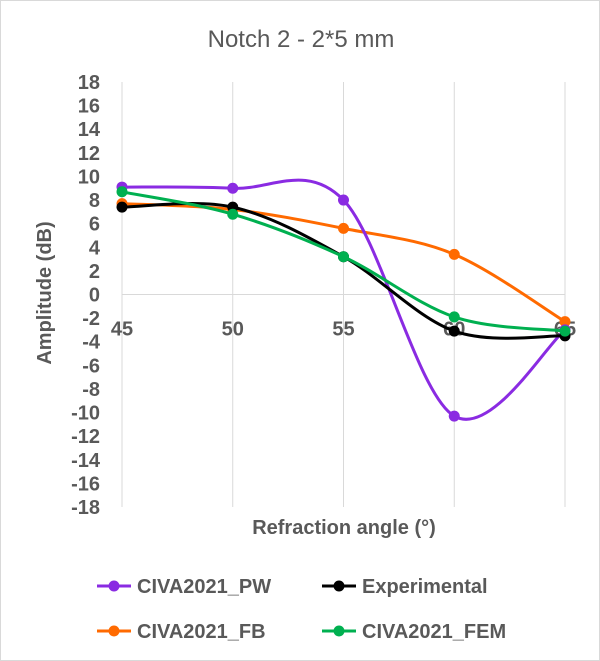 The height and width of the screenshot is (661, 600). Describe the element at coordinates (45, 292) in the screenshot. I see `y-axis-title: Amplitude (dB)` at that location.